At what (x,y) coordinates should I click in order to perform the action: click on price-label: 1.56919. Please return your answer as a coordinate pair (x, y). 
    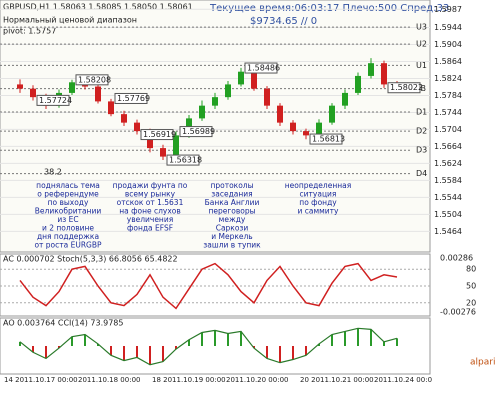
    Looking at the image, I should click on (159, 134).